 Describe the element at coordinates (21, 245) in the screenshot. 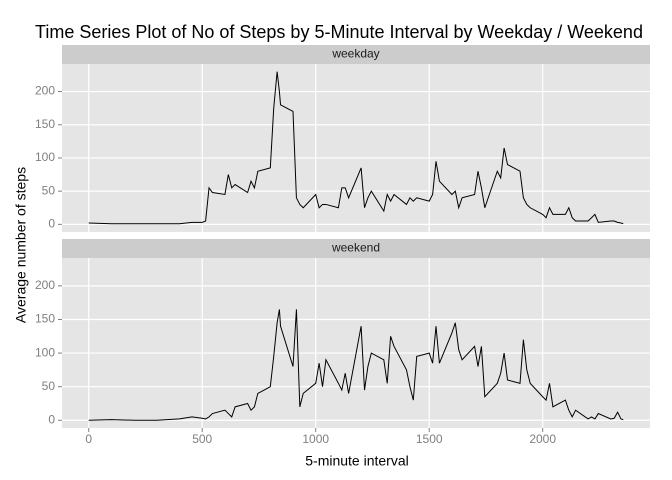

I see `y-axis-label: Average number of steps` at that location.